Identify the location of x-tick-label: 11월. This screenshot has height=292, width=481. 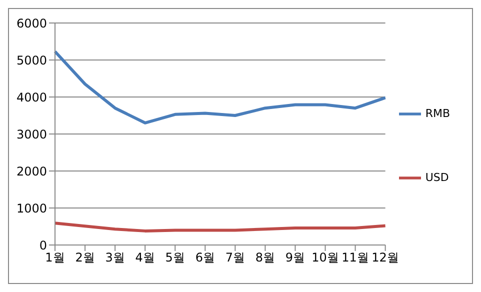
(355, 257).